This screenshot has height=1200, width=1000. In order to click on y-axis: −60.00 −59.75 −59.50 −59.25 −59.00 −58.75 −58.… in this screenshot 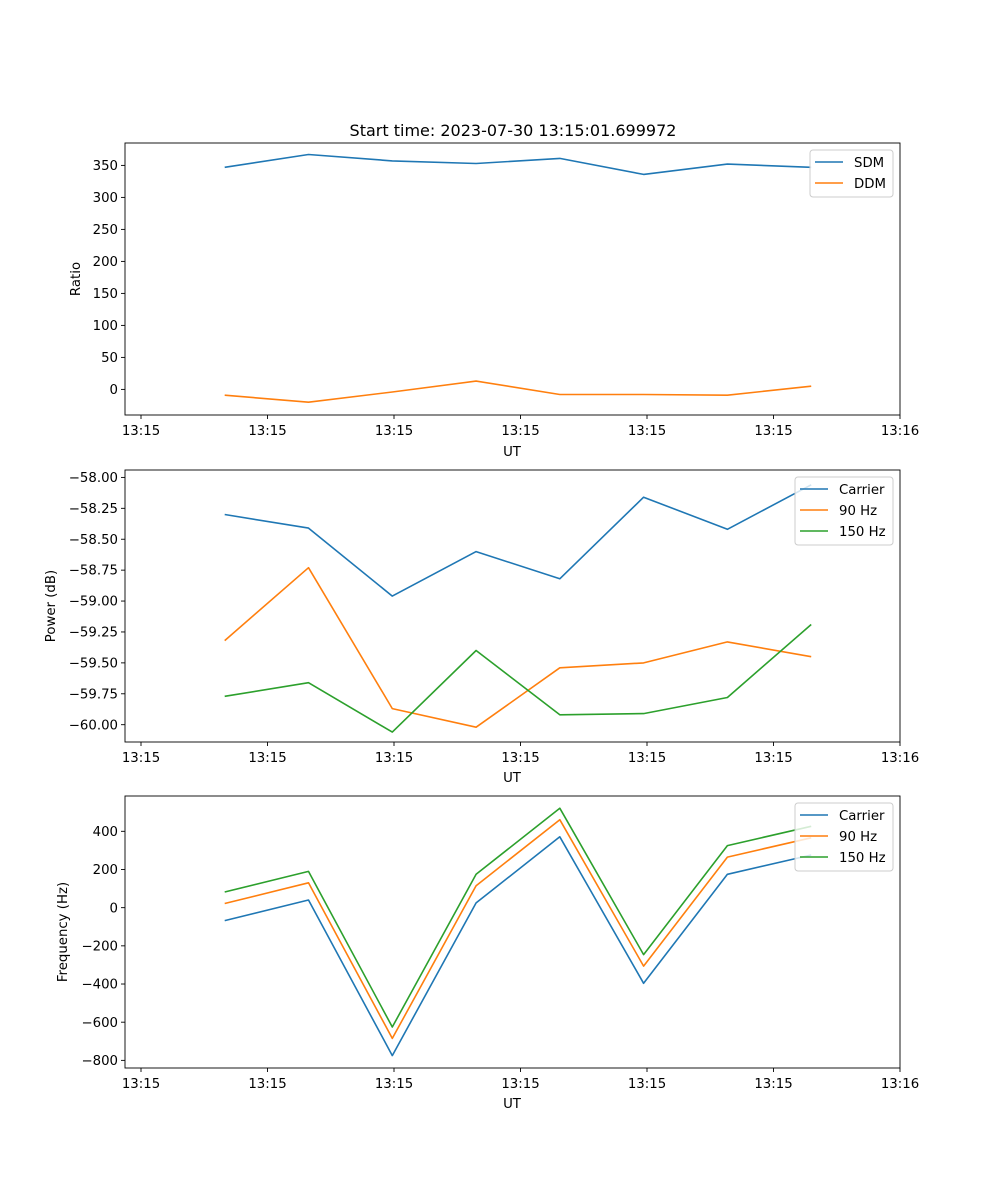, I will do `click(97, 602)`.